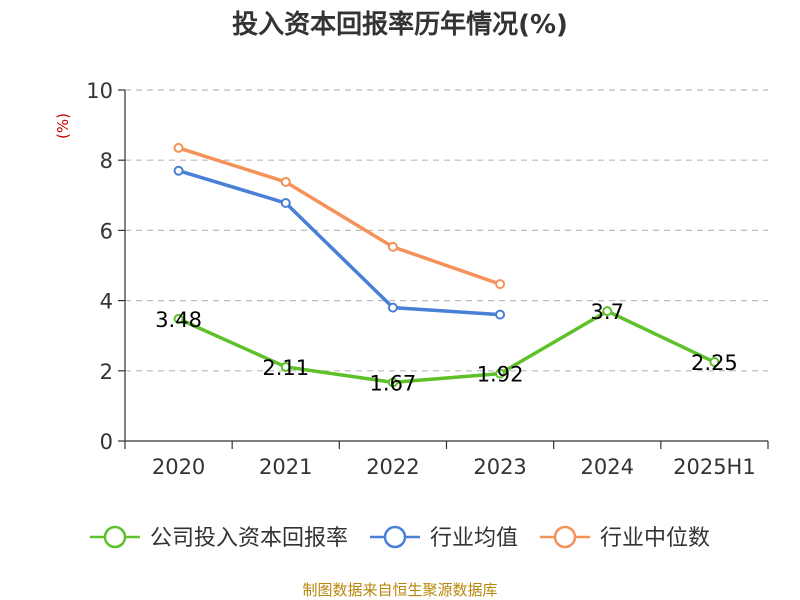 The image size is (800, 600). I want to click on source-note: 制图数据来自恒生聚源数据库, so click(399, 590).